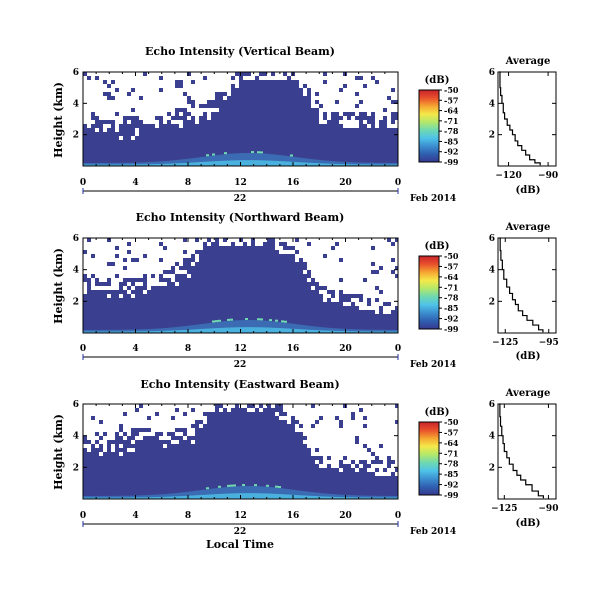  What do you see at coordinates (451, 308) in the screenshot?
I see `colorbar-tick-label: -85` at bounding box center [451, 308].